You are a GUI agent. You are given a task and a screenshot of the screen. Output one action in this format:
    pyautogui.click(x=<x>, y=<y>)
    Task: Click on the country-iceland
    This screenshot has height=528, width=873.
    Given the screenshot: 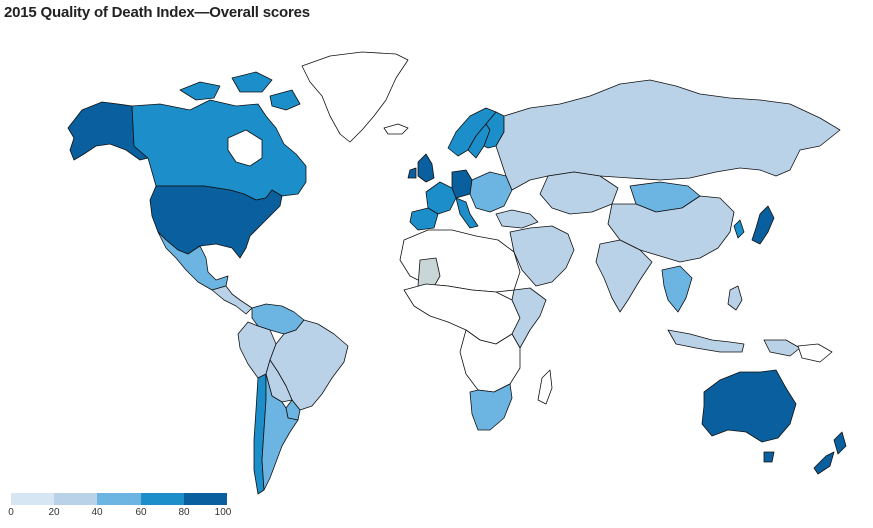 What is the action you would take?
    pyautogui.click(x=396, y=129)
    